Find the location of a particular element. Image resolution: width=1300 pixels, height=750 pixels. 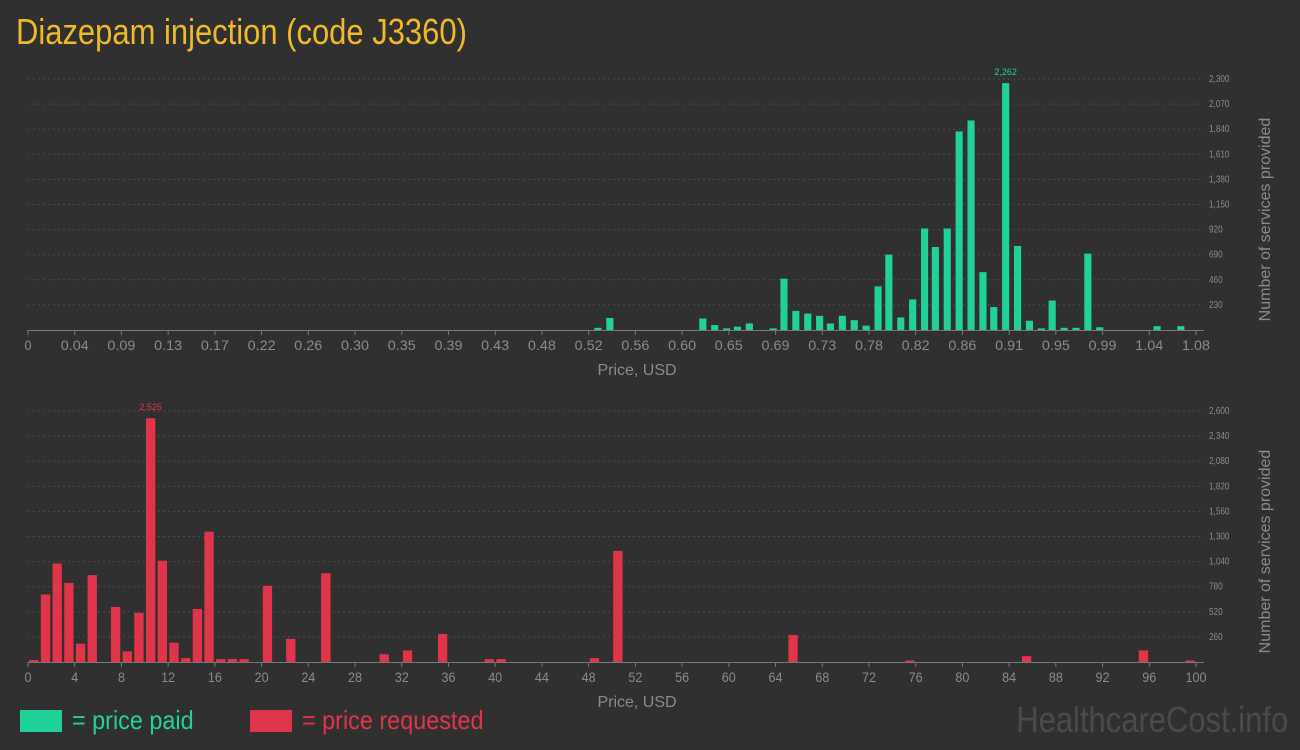

paid-x-tick-label: 0 is located at coordinates (28, 345).